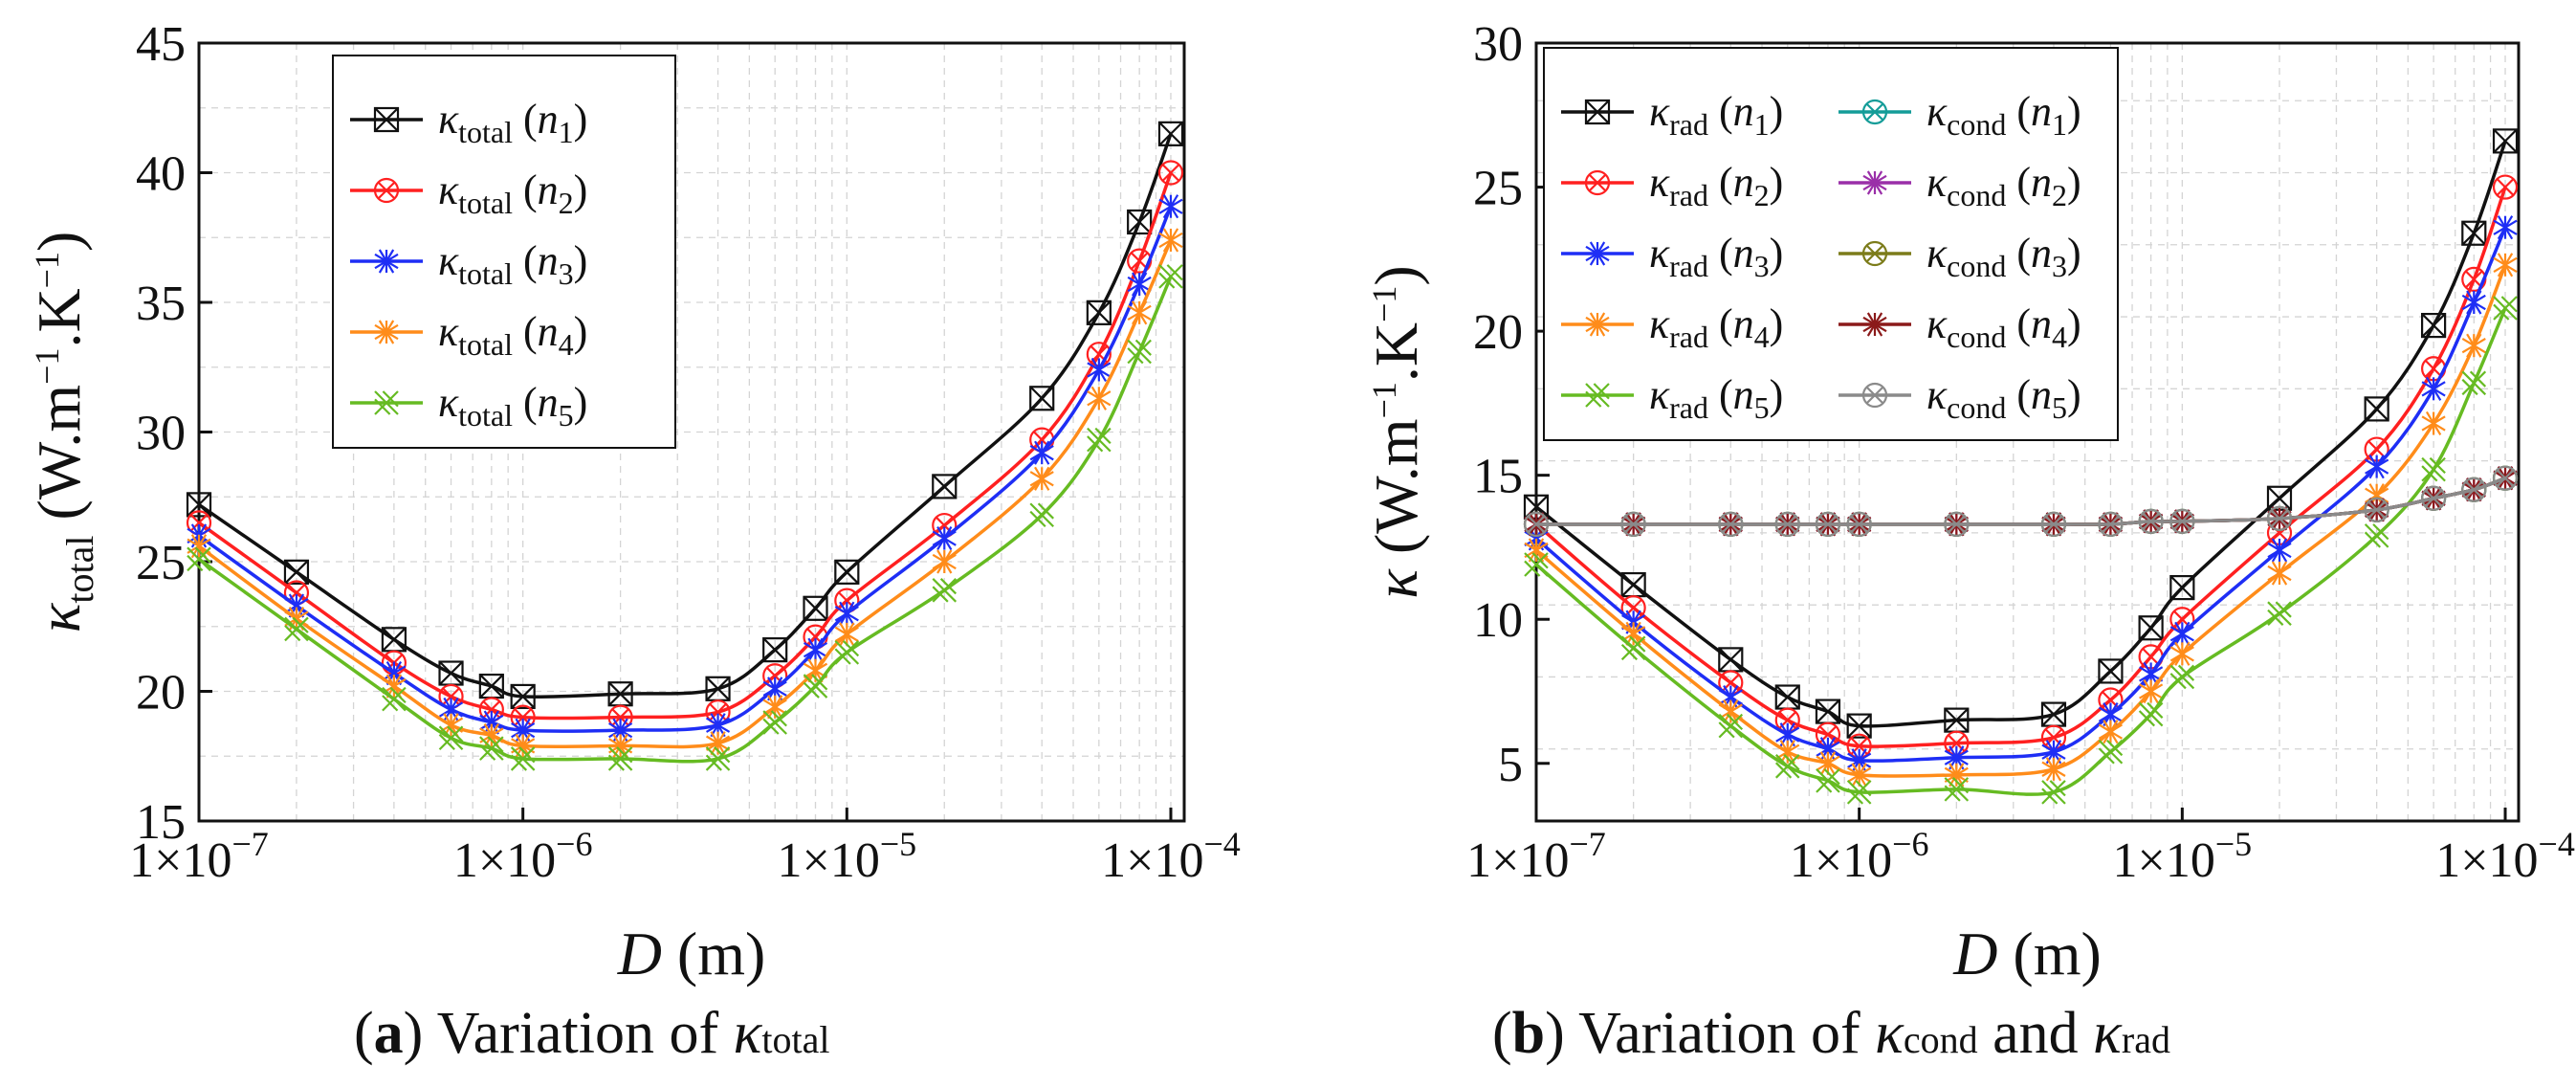 This screenshot has height=1087, width=2576. What do you see at coordinates (1498, 45) in the screenshot?
I see `y-tick-label: 30` at bounding box center [1498, 45].